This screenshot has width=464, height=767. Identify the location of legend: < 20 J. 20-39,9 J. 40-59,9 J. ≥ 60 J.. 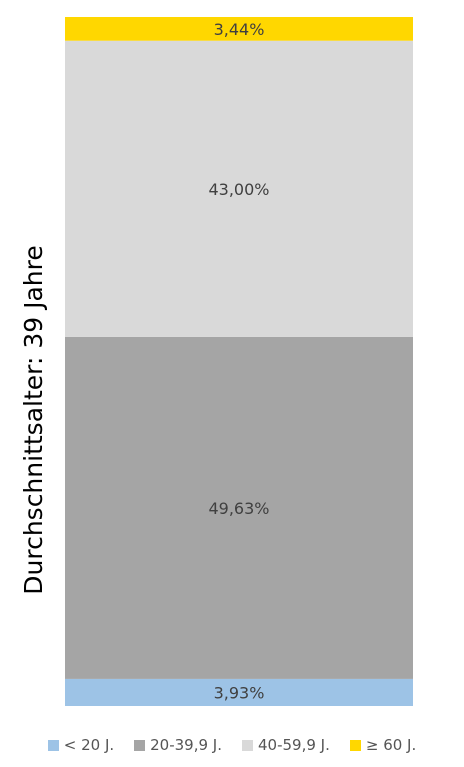
(232, 745).